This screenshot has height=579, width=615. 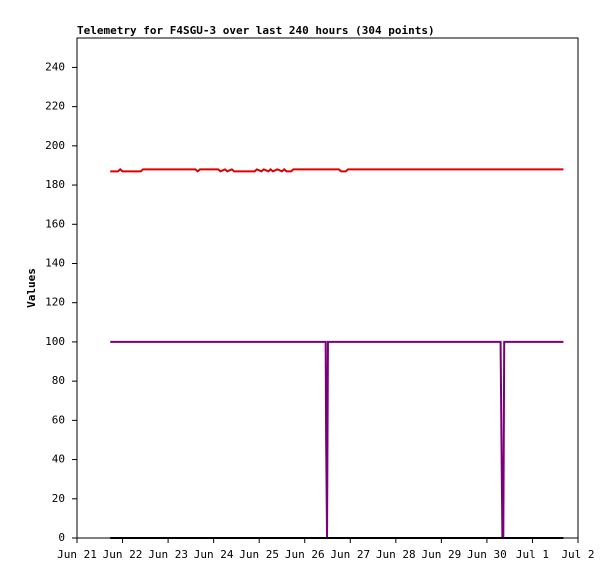 What do you see at coordinates (577, 554) in the screenshot?
I see `x-tick-label: Jul 2` at bounding box center [577, 554].